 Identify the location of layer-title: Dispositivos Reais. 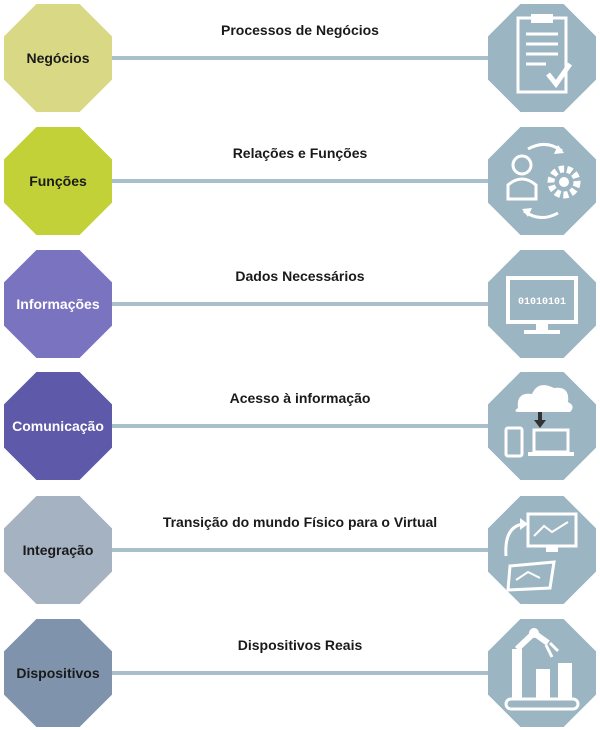
(300, 645).